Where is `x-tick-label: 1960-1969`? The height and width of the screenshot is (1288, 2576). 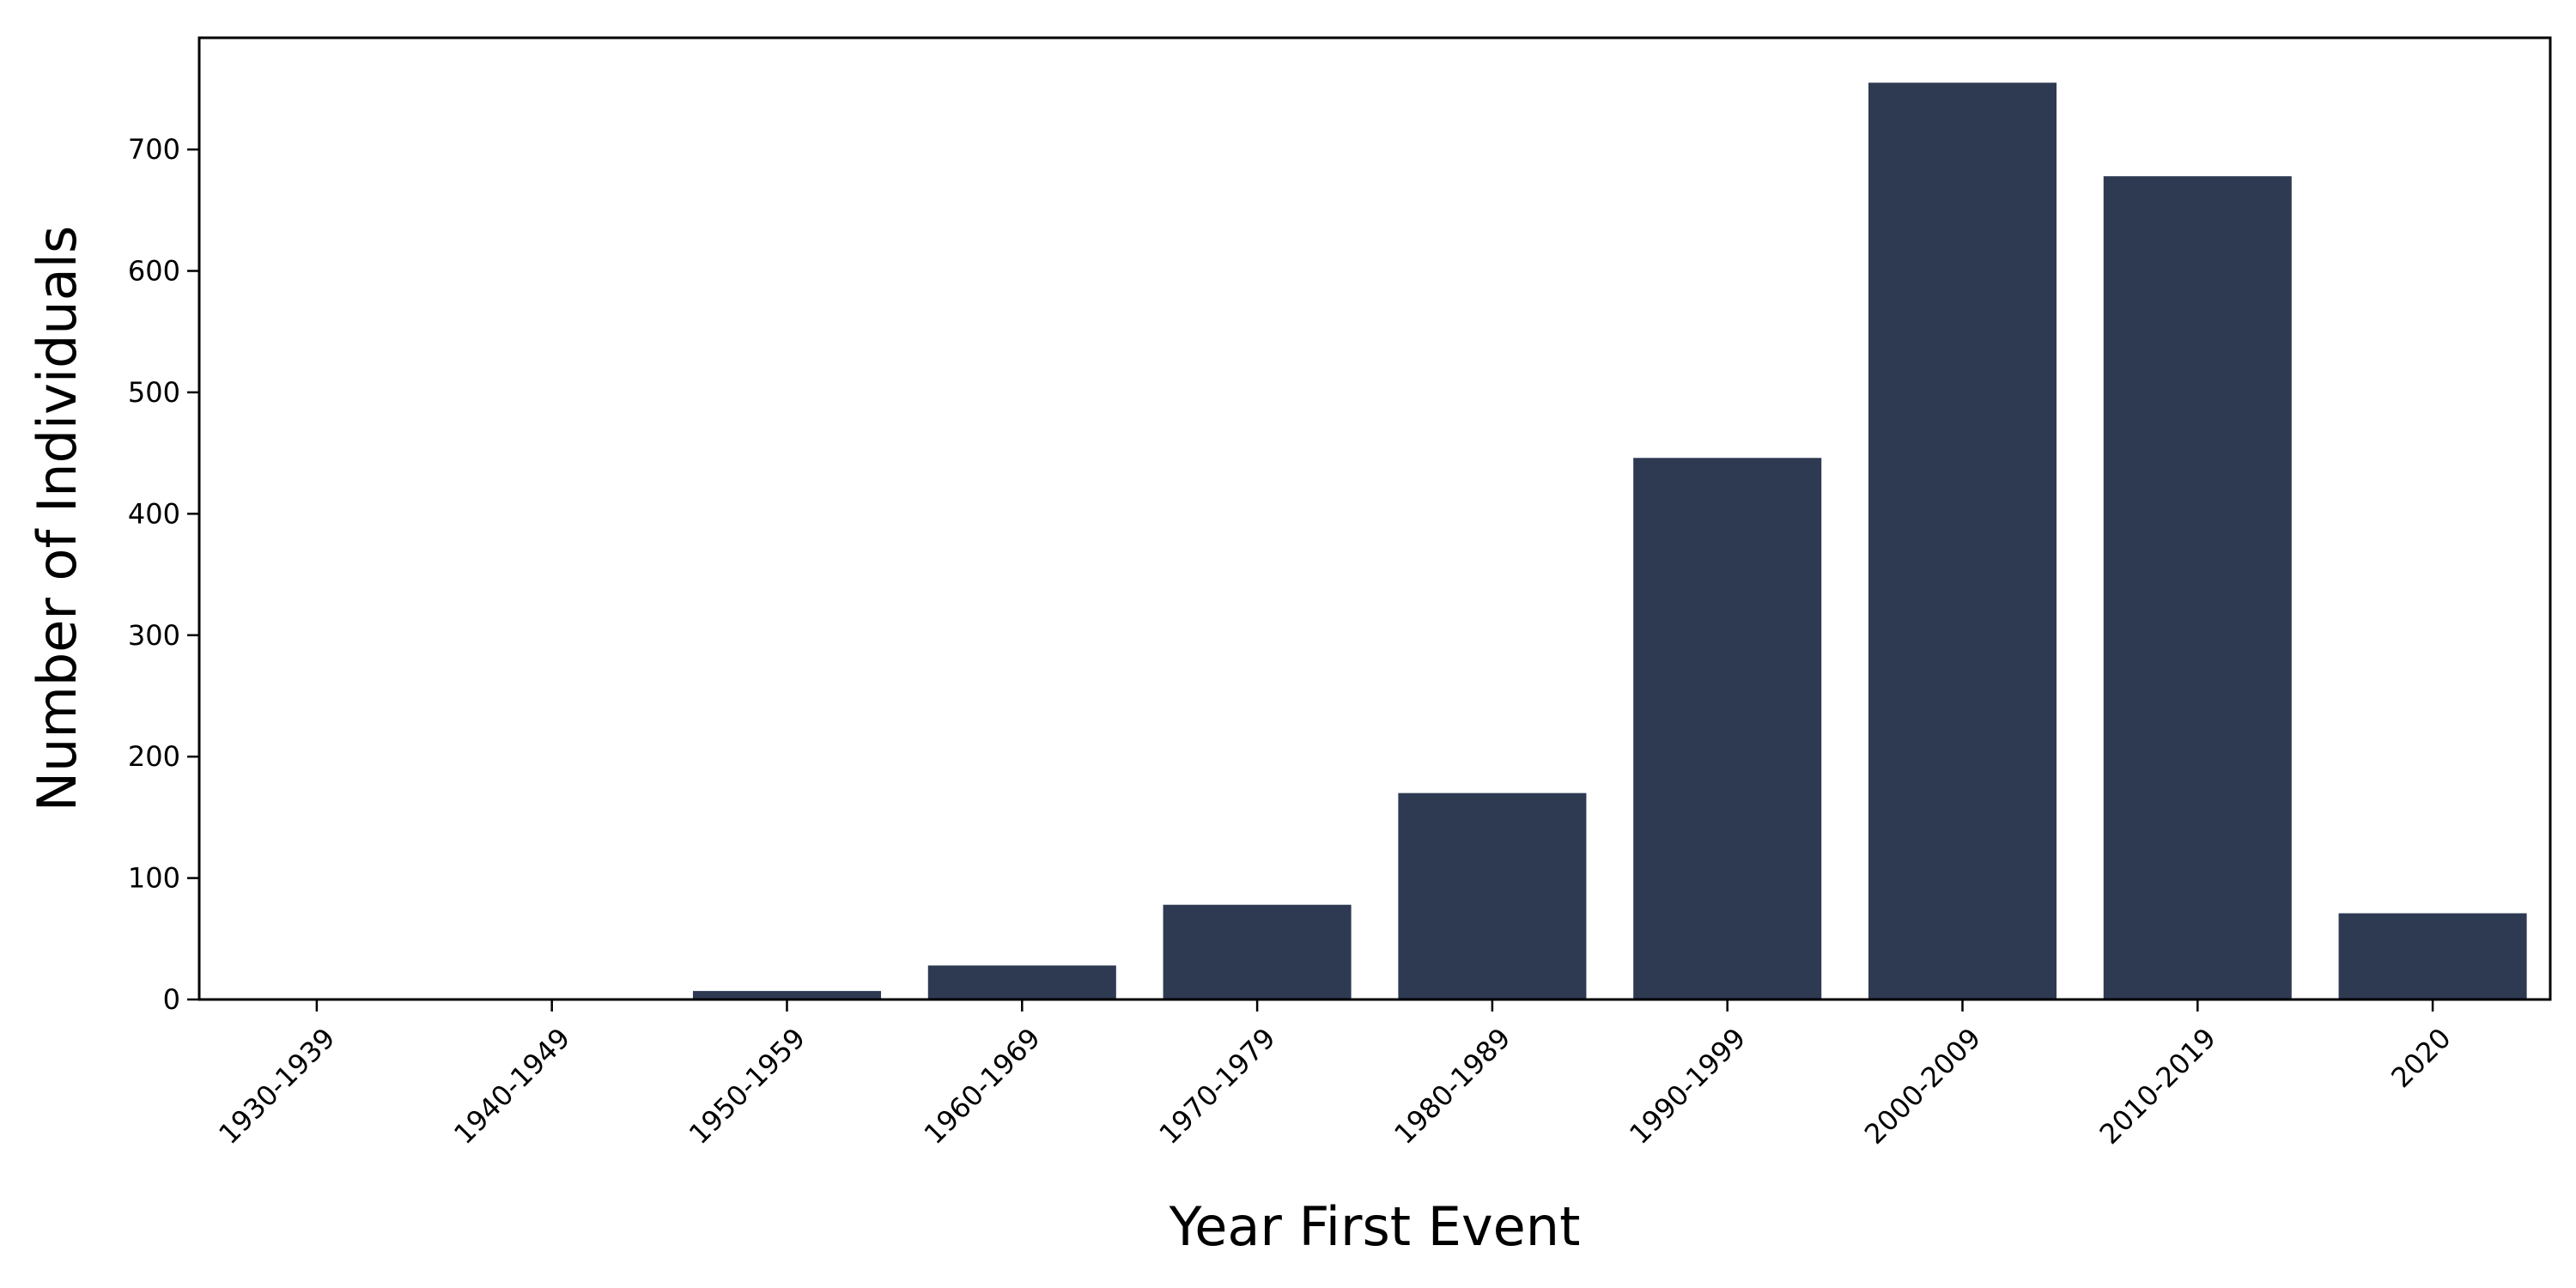 x-tick-label: 1960-1969 is located at coordinates (983, 1086).